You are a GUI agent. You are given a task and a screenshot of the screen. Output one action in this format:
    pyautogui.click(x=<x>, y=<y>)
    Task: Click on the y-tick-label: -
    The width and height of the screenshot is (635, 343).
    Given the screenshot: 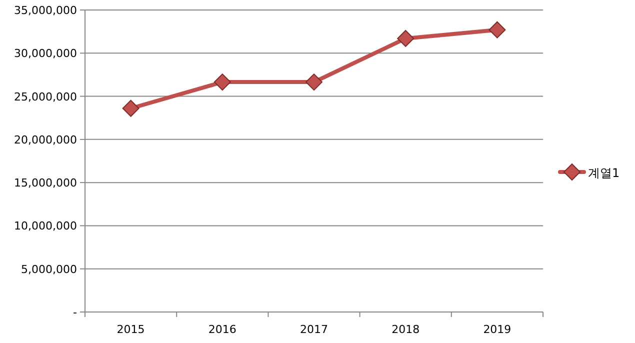 What is the action you would take?
    pyautogui.click(x=75, y=312)
    